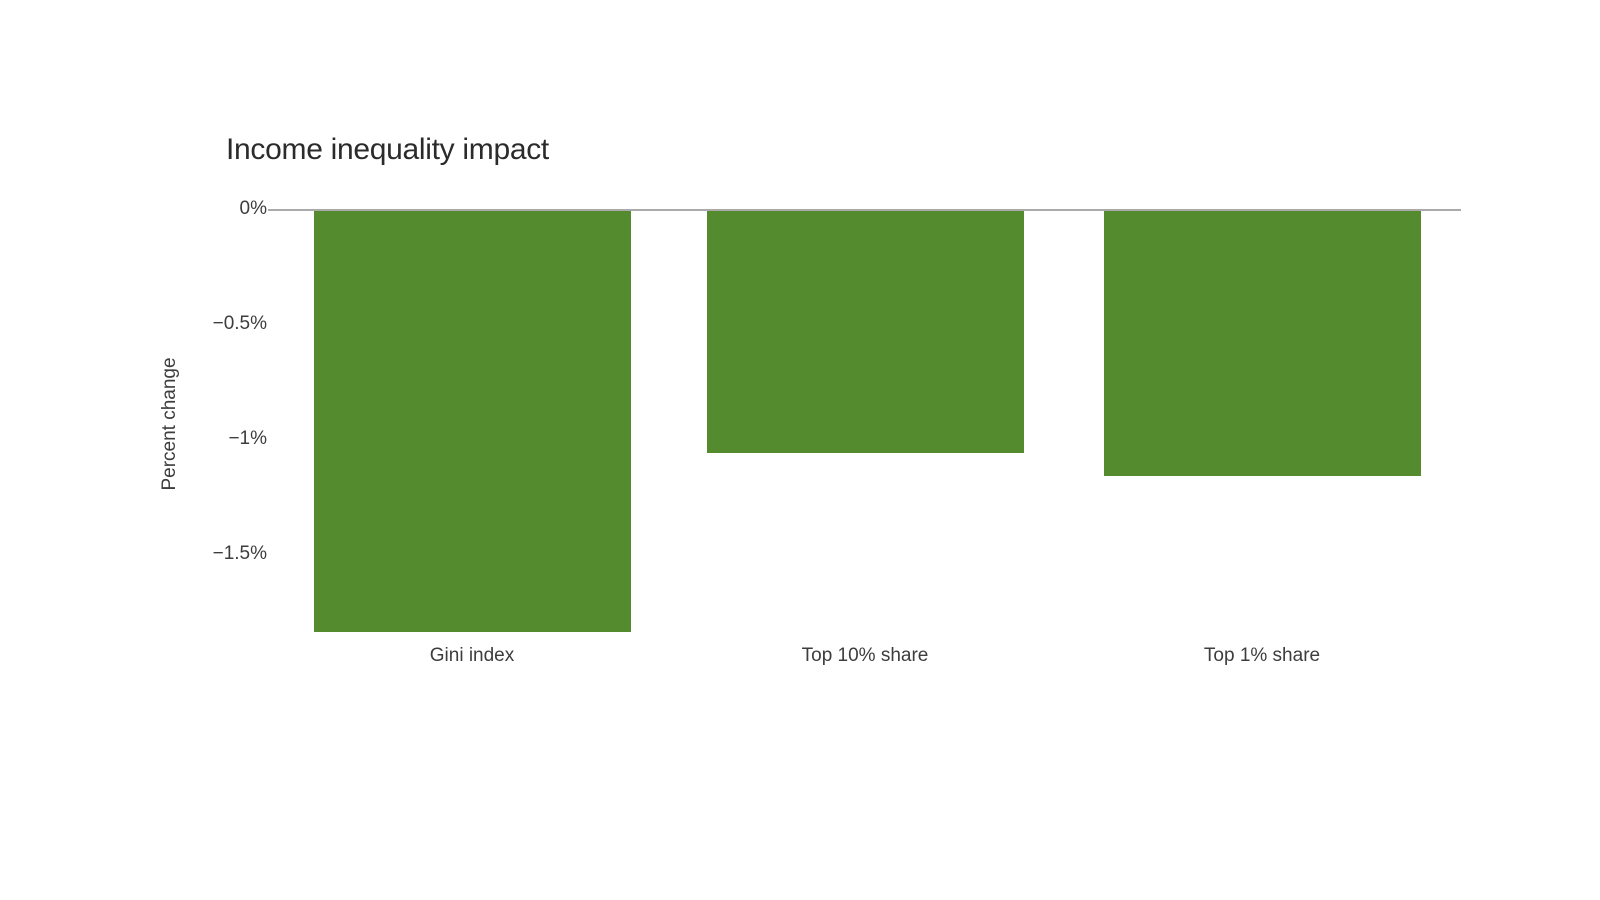  I want to click on bar-top-10-share, so click(865, 331).